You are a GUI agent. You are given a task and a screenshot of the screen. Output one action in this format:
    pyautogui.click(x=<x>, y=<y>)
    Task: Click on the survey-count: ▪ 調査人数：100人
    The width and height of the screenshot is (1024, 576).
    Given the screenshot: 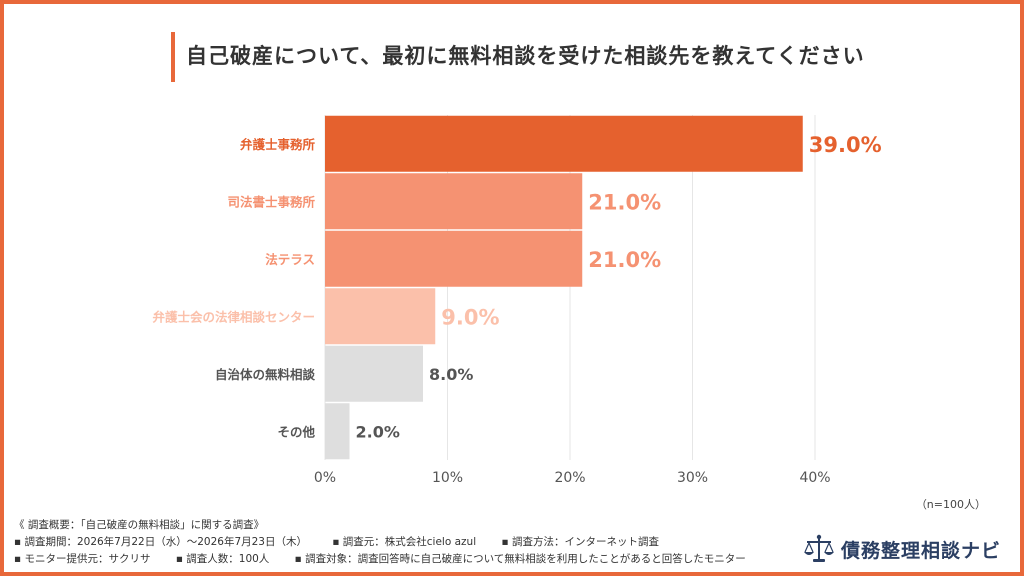 What is the action you would take?
    pyautogui.click(x=222, y=559)
    